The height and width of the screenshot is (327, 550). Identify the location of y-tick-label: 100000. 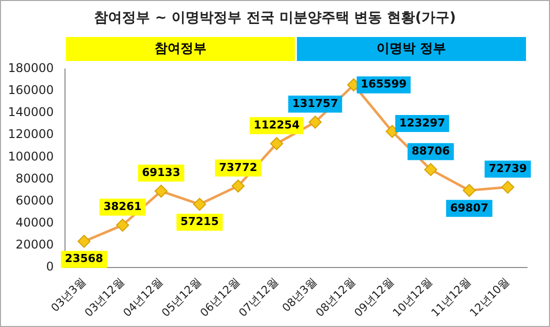
(31, 156).